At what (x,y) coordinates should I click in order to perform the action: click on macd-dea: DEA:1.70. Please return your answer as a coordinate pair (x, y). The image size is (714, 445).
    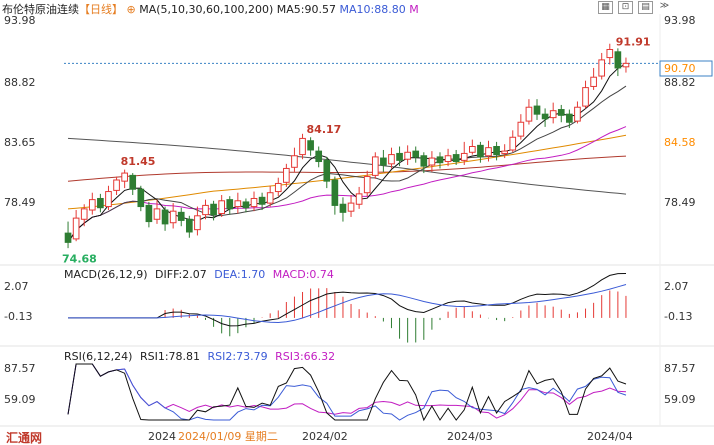
    Looking at the image, I should click on (239, 274).